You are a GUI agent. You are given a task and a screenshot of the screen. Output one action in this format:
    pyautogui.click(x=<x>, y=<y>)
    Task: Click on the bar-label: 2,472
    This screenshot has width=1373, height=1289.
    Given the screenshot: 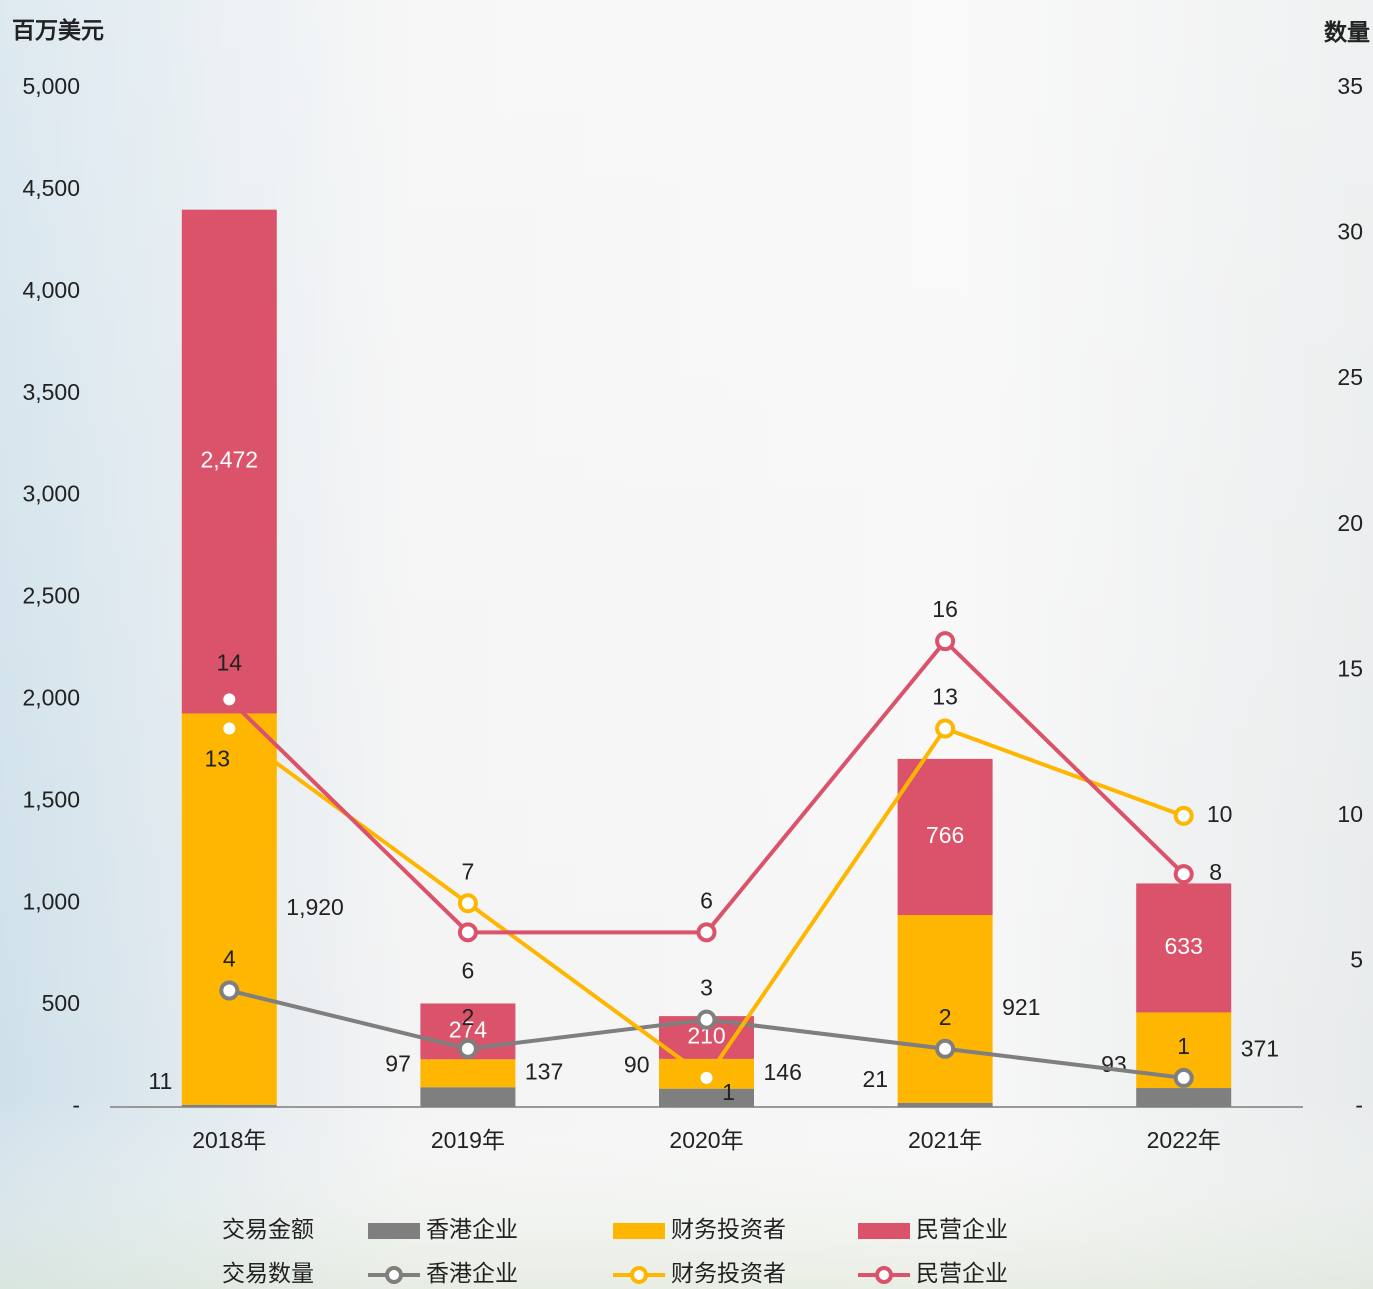 What is the action you would take?
    pyautogui.click(x=230, y=460)
    